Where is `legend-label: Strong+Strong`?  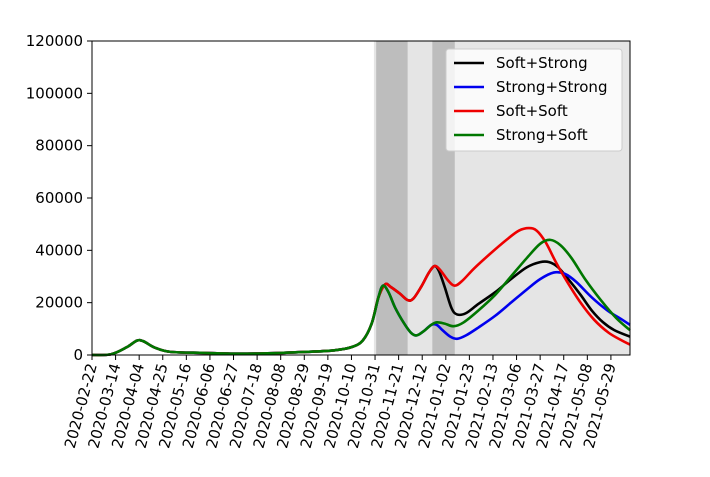 legend-label: Strong+Strong is located at coordinates (551, 87).